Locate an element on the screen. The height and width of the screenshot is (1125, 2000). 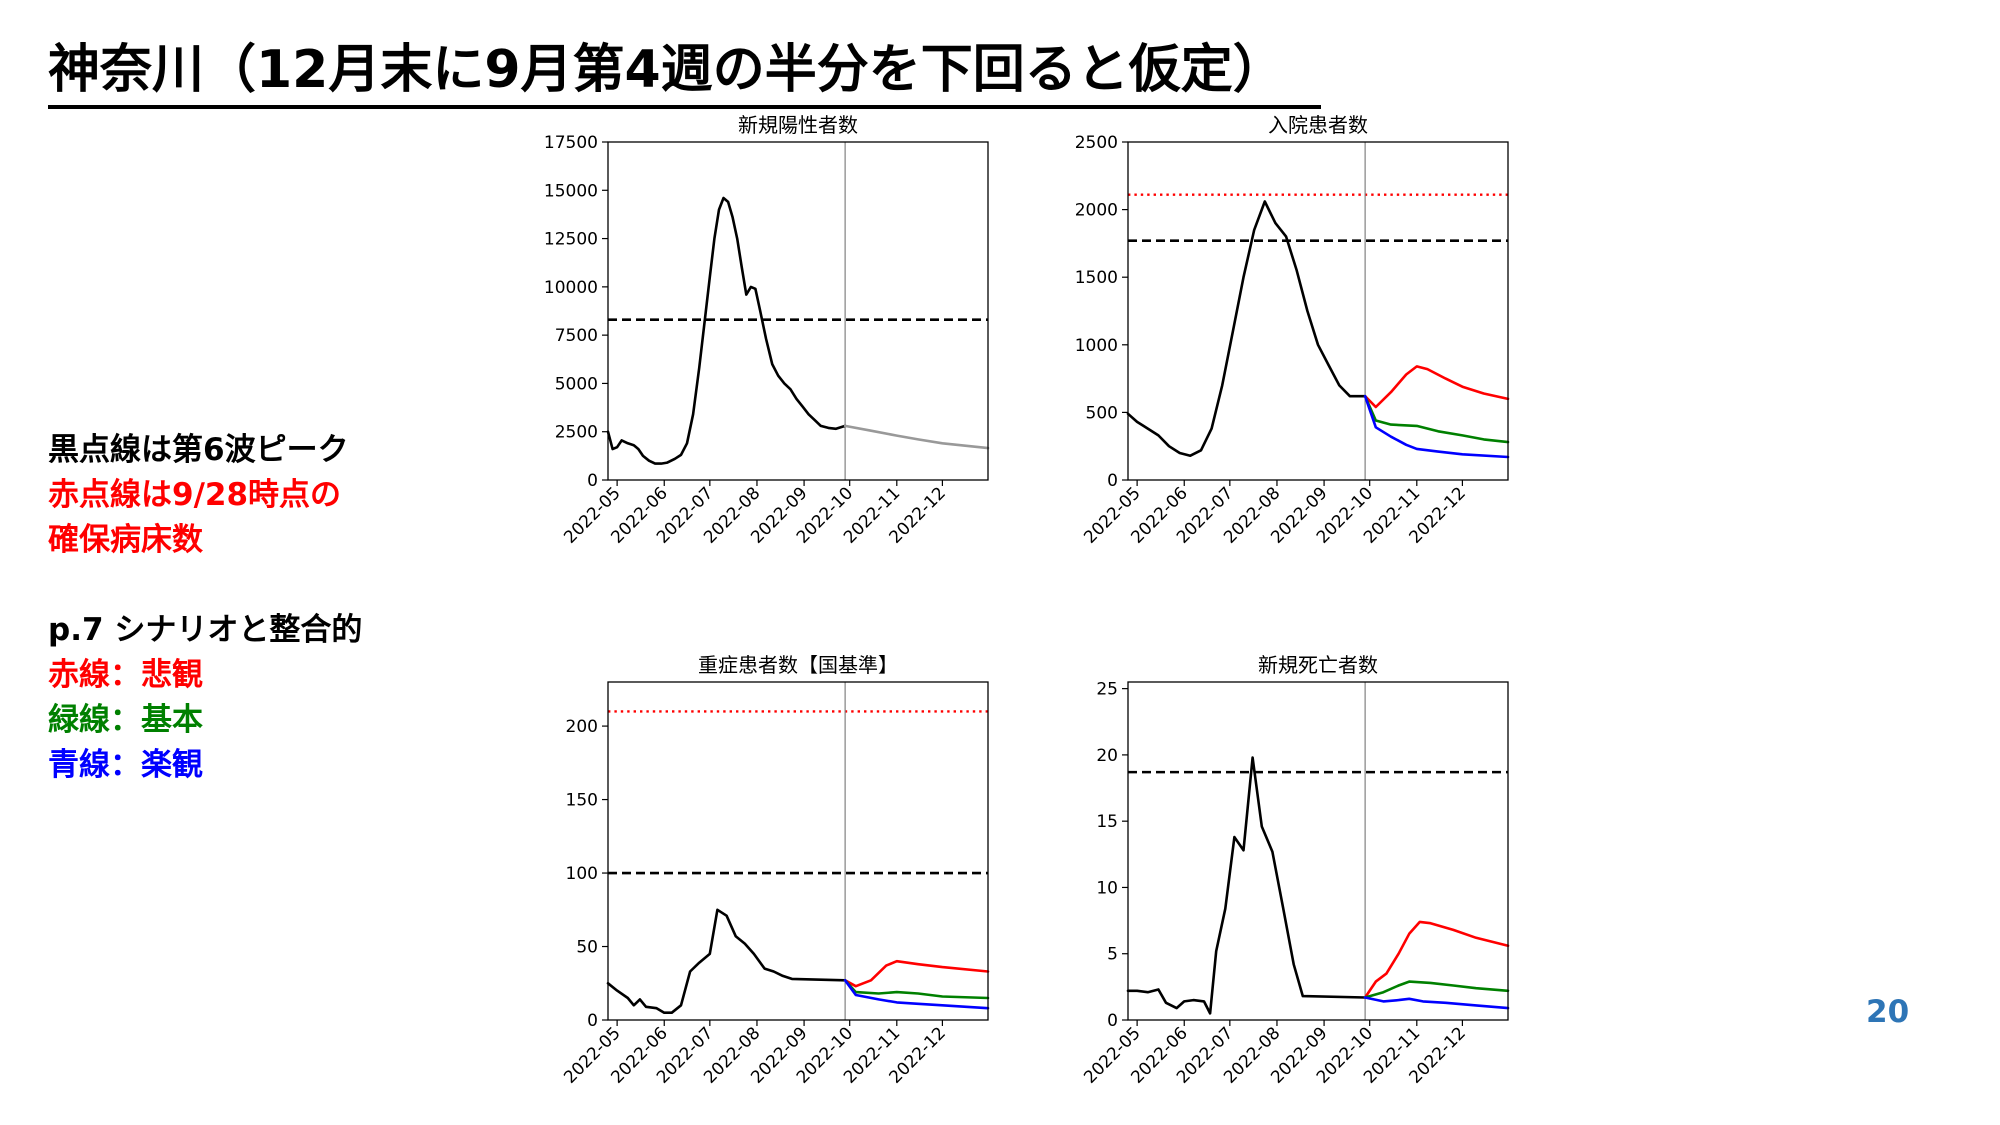
series-severe-observed is located at coordinates (726, 961).